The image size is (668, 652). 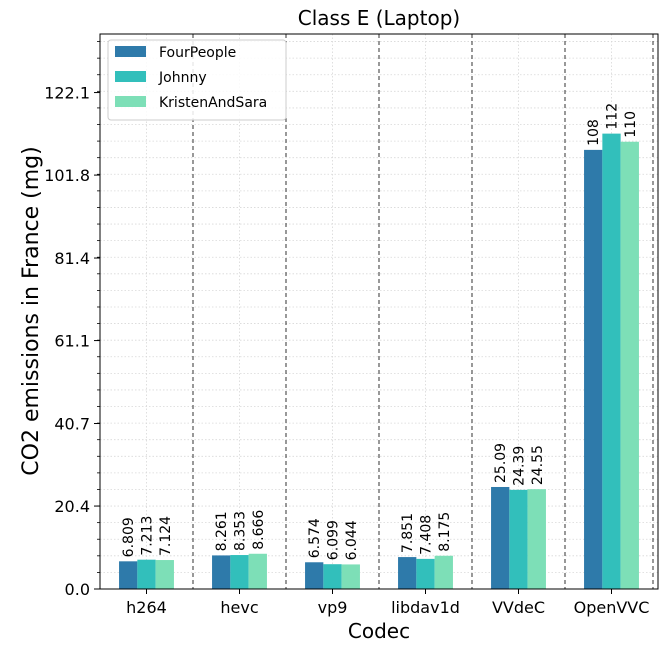 What do you see at coordinates (425, 607) in the screenshot?
I see `x-tick-label: libdav1d` at bounding box center [425, 607].